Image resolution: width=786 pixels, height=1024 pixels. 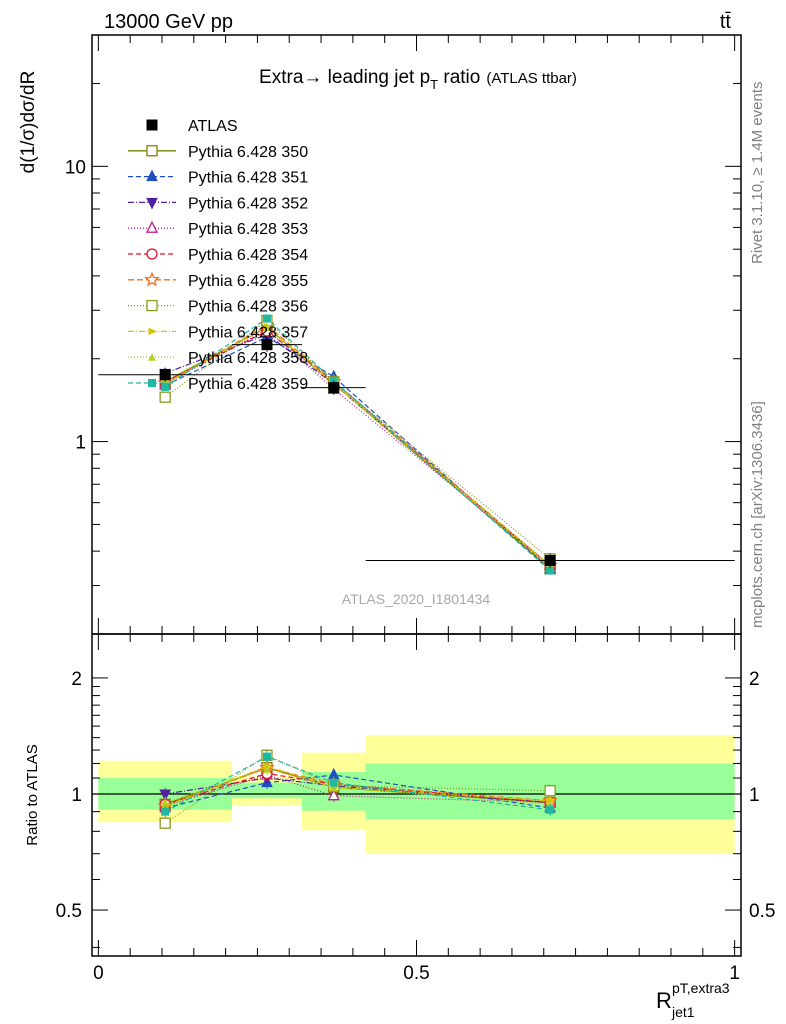 What do you see at coordinates (76, 795) in the screenshot?
I see `ratio-ytick-label: 1` at bounding box center [76, 795].